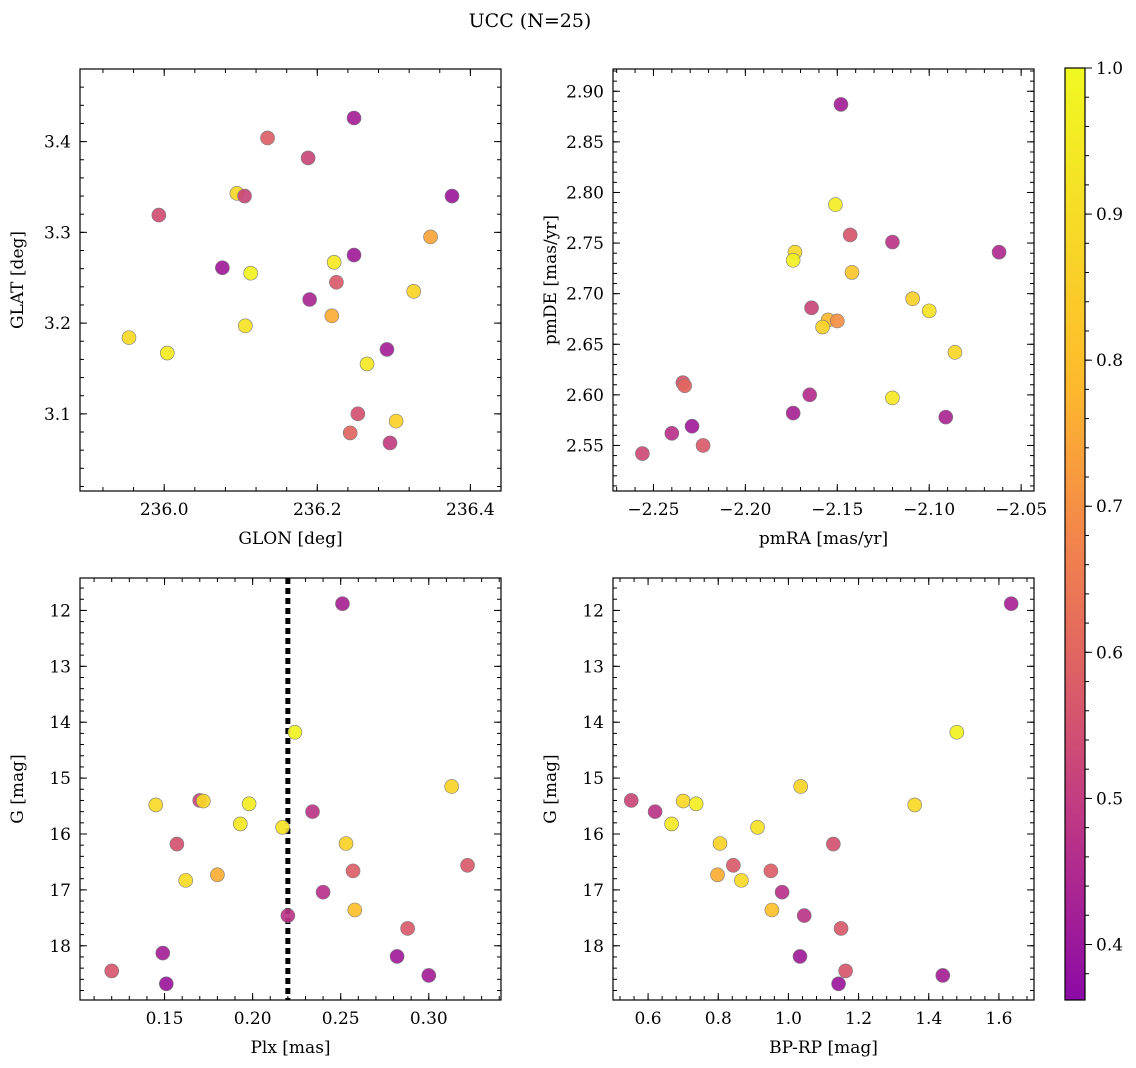  Describe the element at coordinates (1021, 510) in the screenshot. I see `x-tick-label: −2.05` at that location.